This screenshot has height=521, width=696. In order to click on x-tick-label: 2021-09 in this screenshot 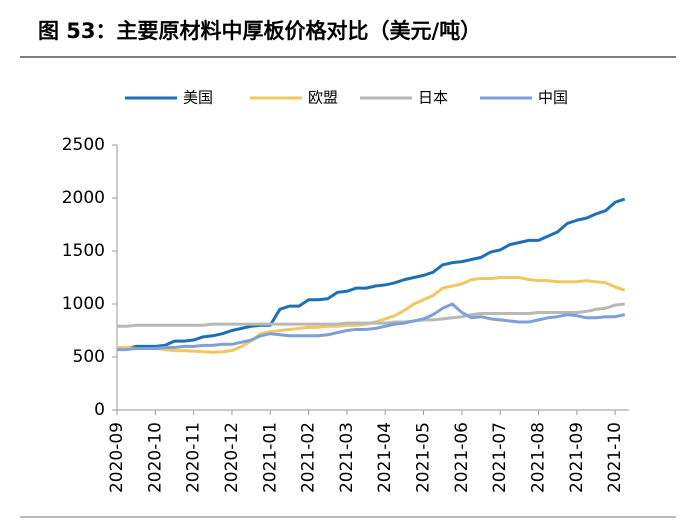, I will do `click(577, 457)`.